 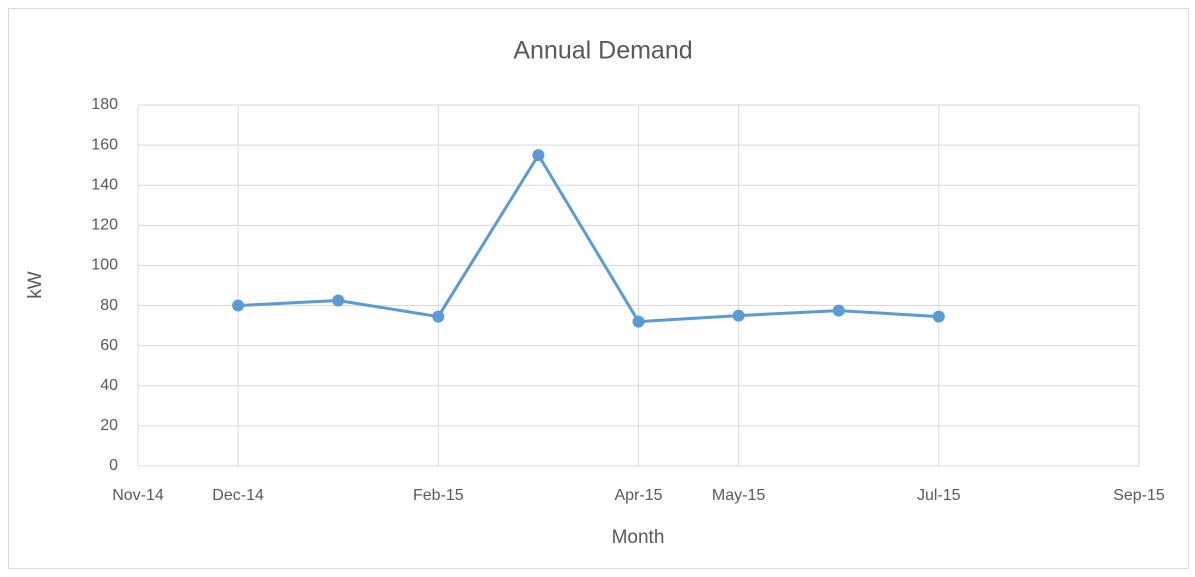 What do you see at coordinates (104, 144) in the screenshot?
I see `y-tick-label: 160` at bounding box center [104, 144].